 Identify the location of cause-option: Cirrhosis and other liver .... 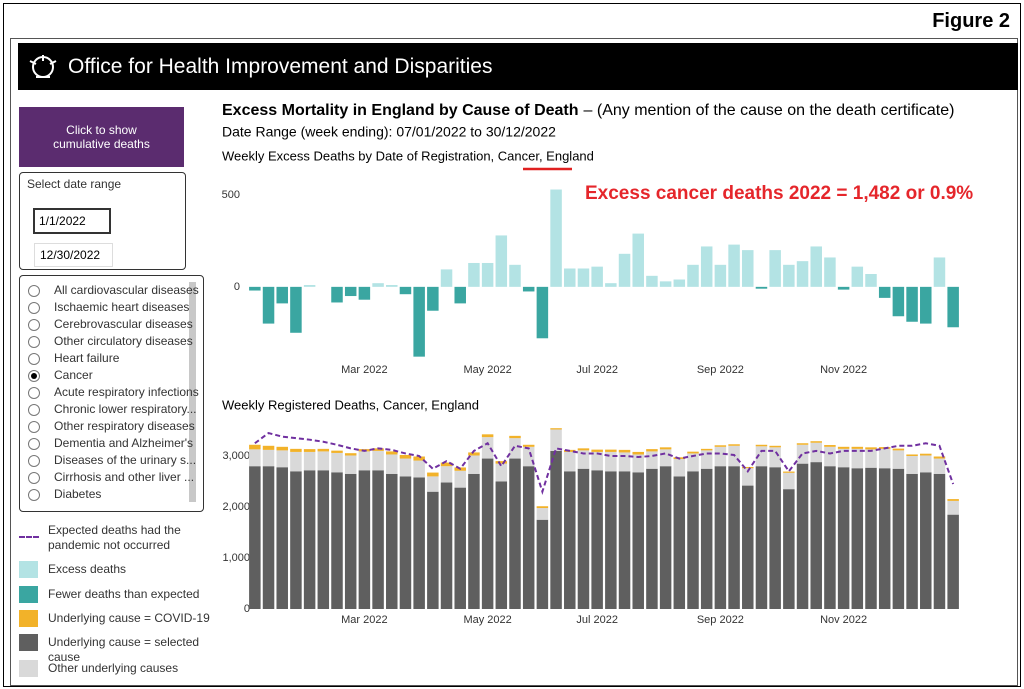
(124, 477).